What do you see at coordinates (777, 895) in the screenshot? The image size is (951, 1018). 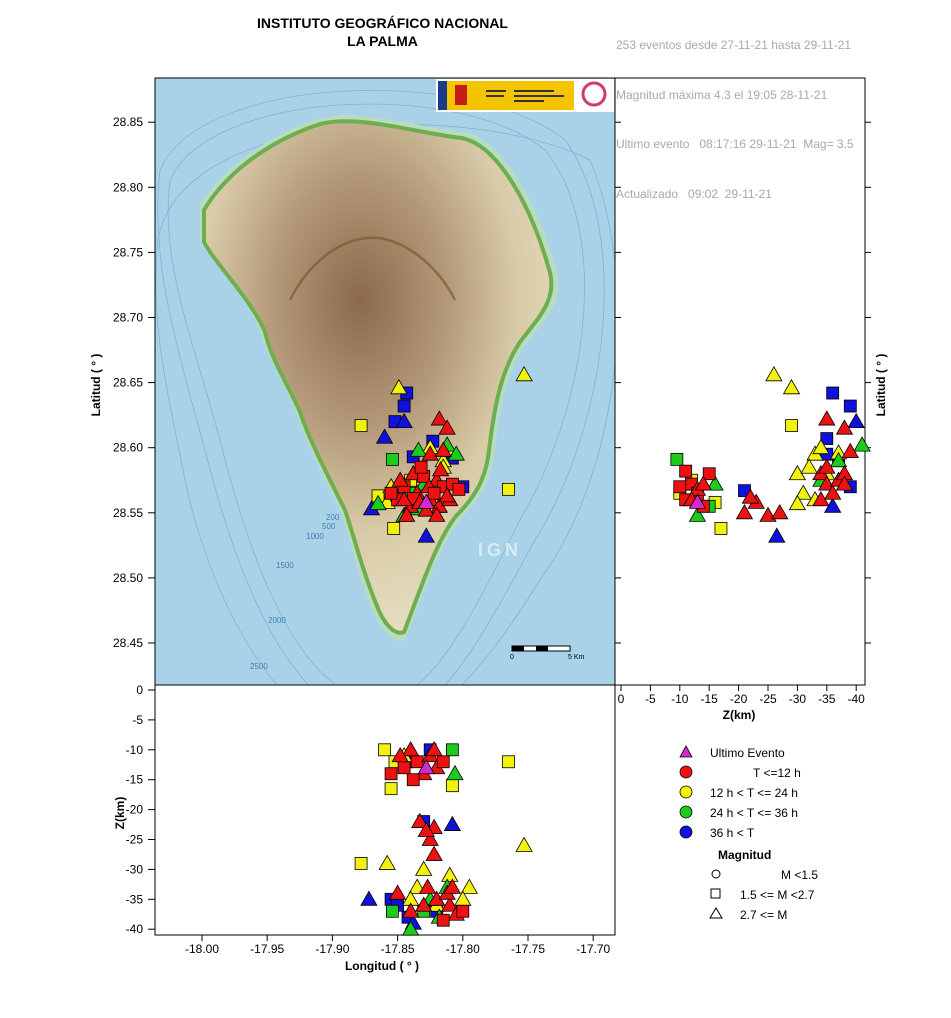 I see `magnitude-label: 1.5 <= M <2.7` at bounding box center [777, 895].